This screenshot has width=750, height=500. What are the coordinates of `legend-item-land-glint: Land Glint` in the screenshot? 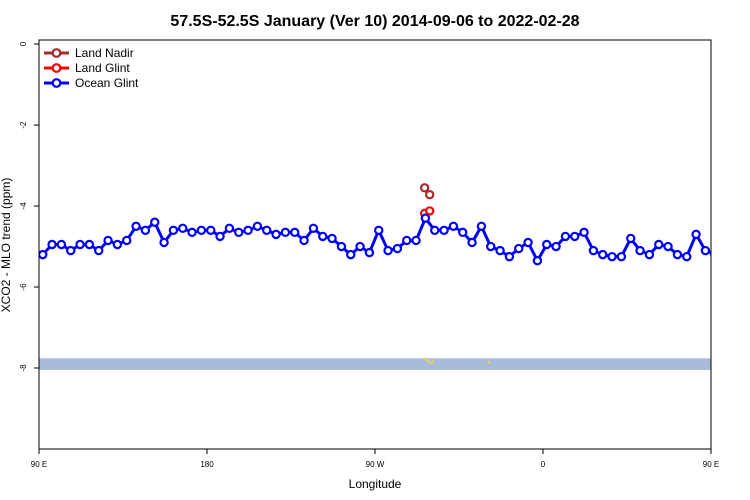 It's located at (87, 68).